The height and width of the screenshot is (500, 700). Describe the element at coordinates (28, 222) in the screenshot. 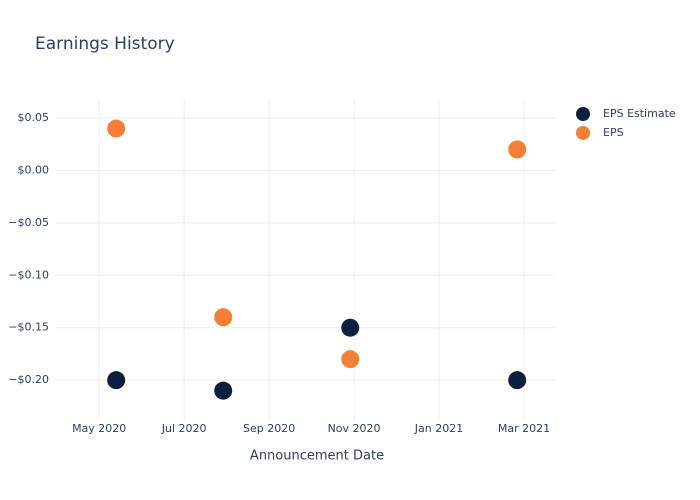

I see `y-tick-label: −$0.05` at that location.